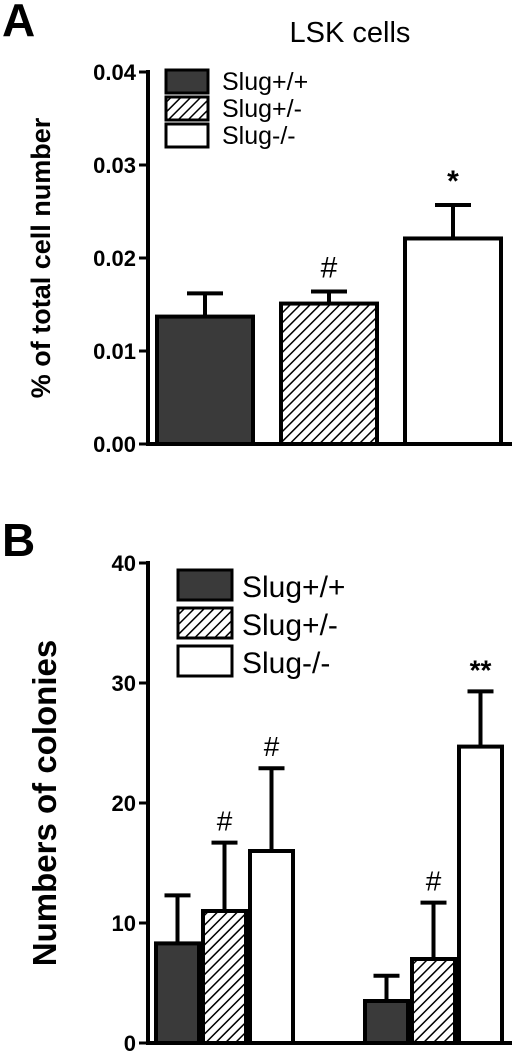 The height and width of the screenshot is (1053, 520). What do you see at coordinates (114, 165) in the screenshot?
I see `y-tick-label: 0.03` at bounding box center [114, 165].